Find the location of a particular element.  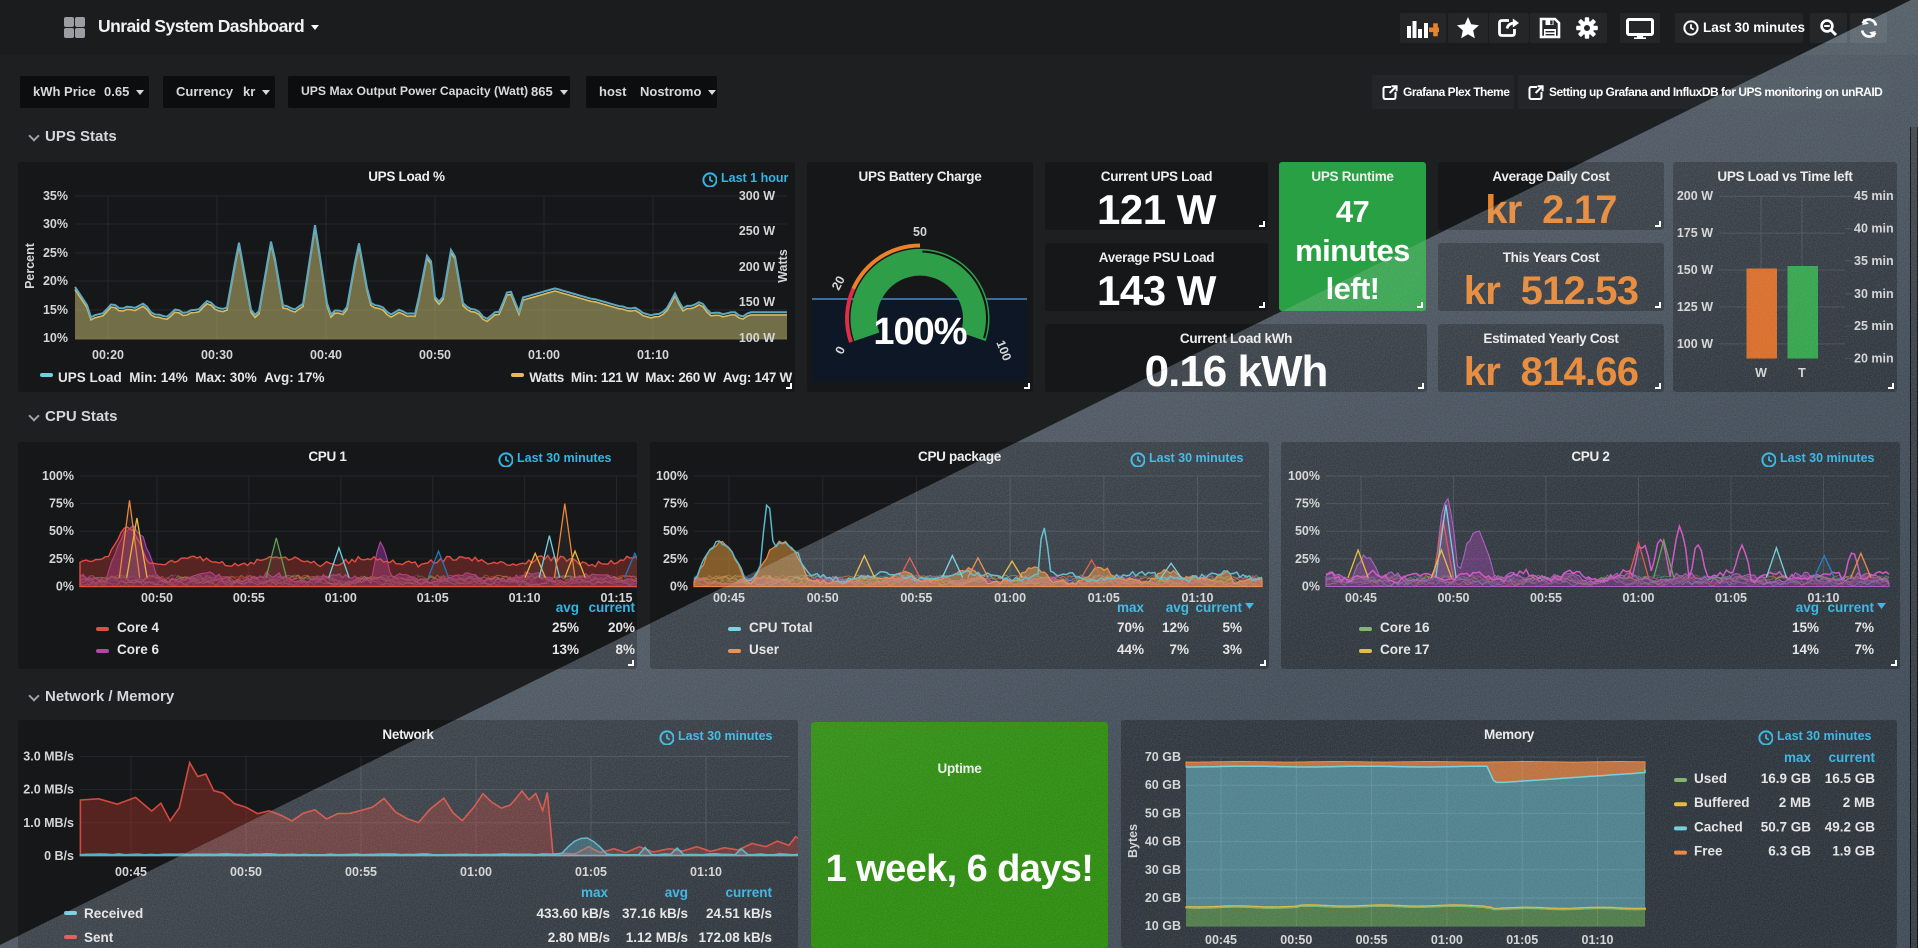

svg-text: 00:30 is located at coordinates (217, 355).